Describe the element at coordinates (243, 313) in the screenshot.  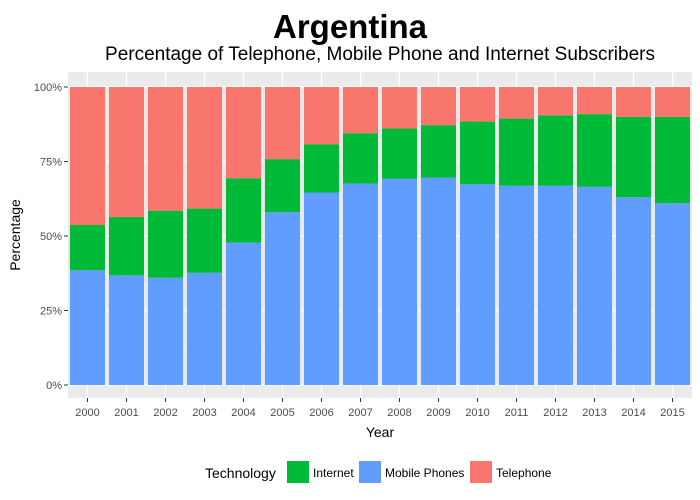
I see `bar-mobile-phones-2004` at that location.